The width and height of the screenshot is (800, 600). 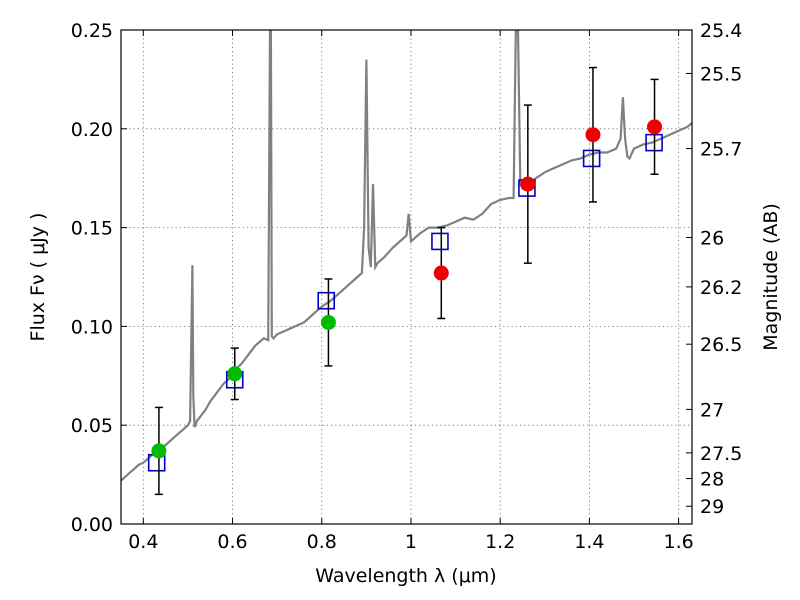 What do you see at coordinates (721, 31) in the screenshot?
I see `y2-tick-label: 25.4` at bounding box center [721, 31].